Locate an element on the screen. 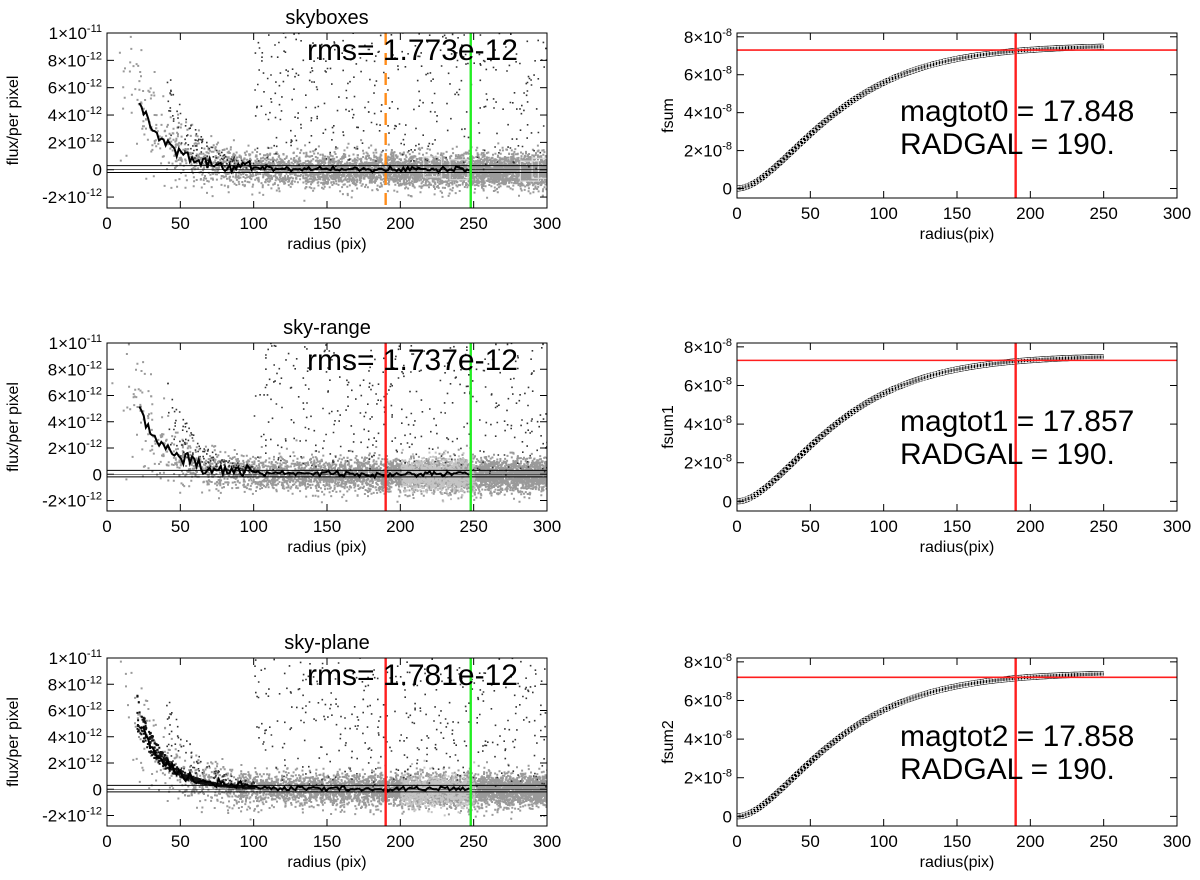  y-tick-label: 6×10⁻¹² is located at coordinates (75, 88).